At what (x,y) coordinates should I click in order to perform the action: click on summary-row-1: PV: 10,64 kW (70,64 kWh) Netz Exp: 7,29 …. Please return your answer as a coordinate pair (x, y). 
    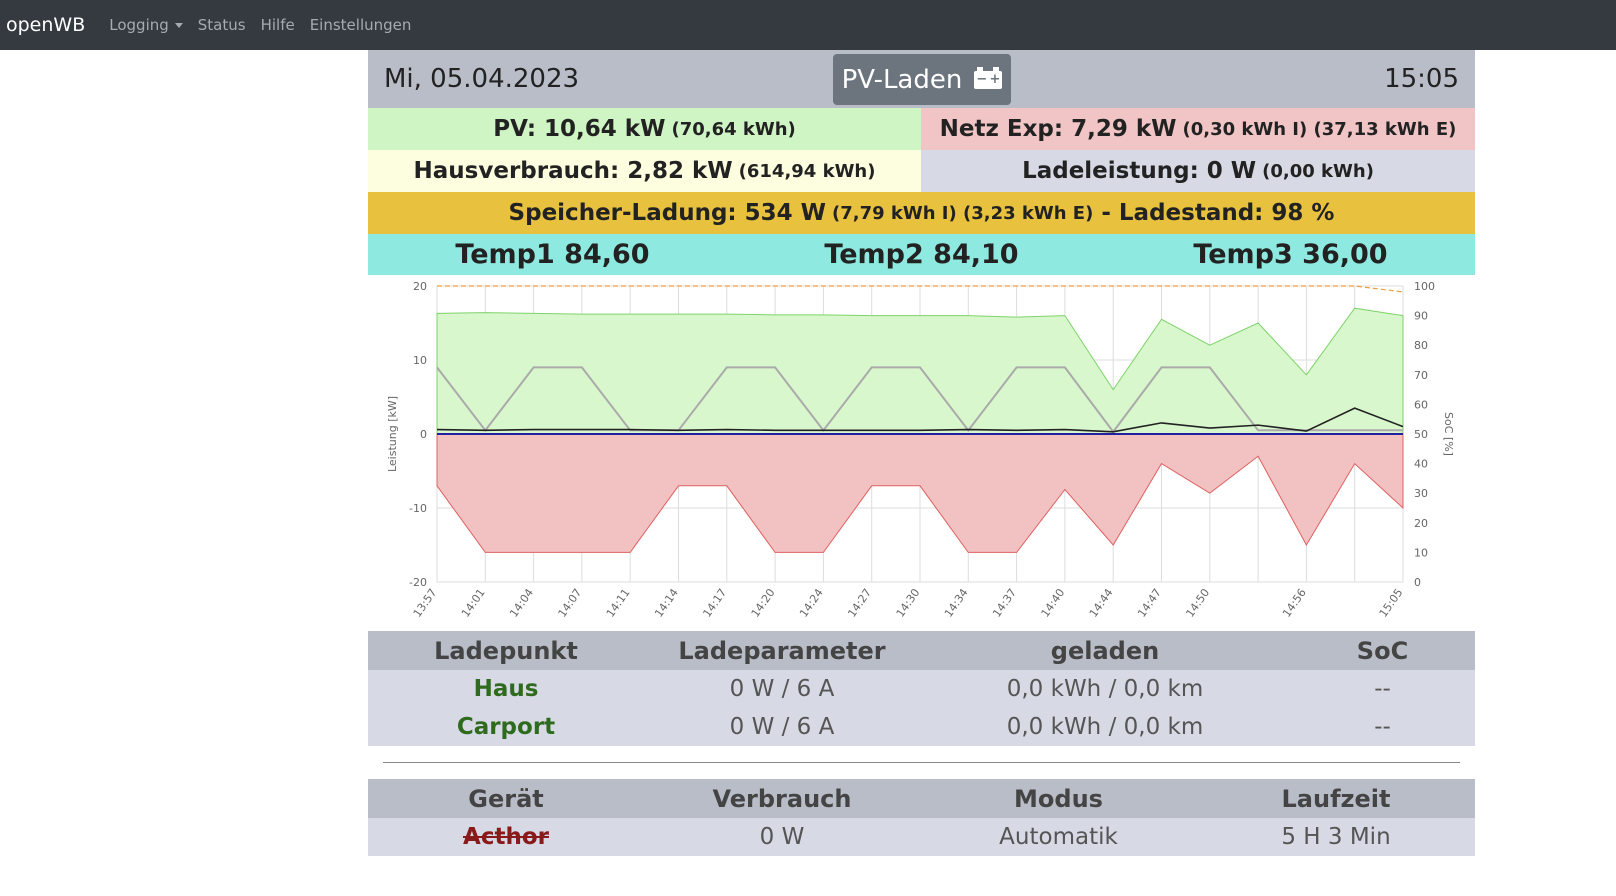
    Looking at the image, I should click on (921, 129).